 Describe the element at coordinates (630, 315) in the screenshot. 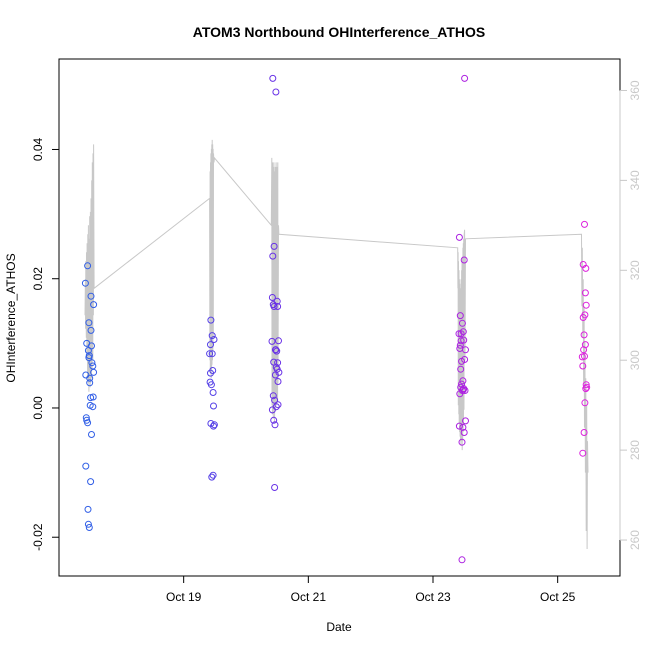

I see `y-axis-right: 260 280 300 320 340 360` at that location.